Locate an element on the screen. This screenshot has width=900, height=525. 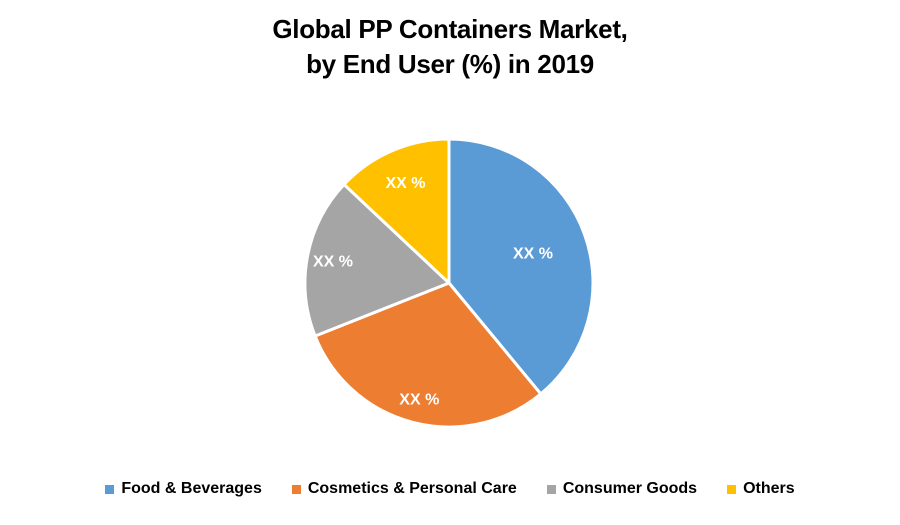
pie-slice-consumer-goods is located at coordinates (377, 260).